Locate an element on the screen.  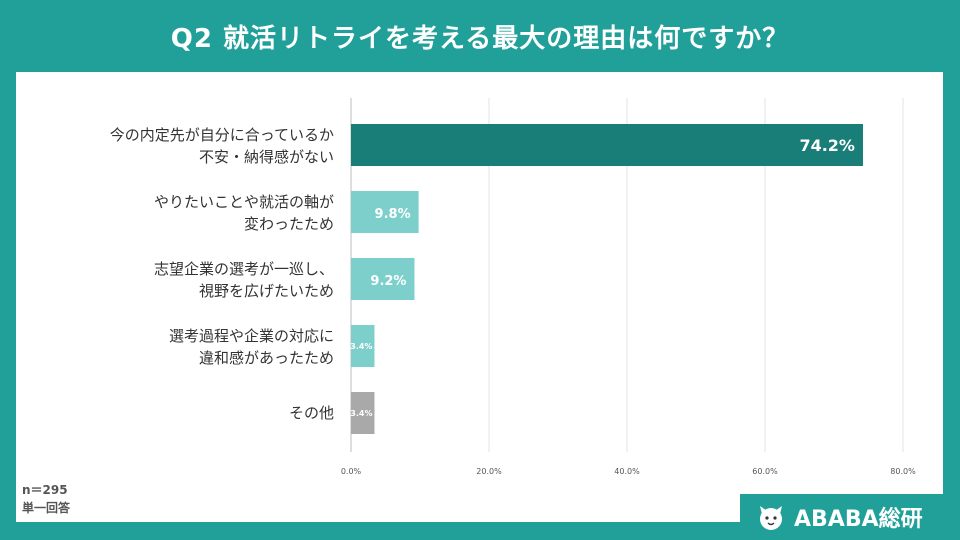
category-label-2-0: 志望企業の選考が一巡し、 is located at coordinates (244, 269).